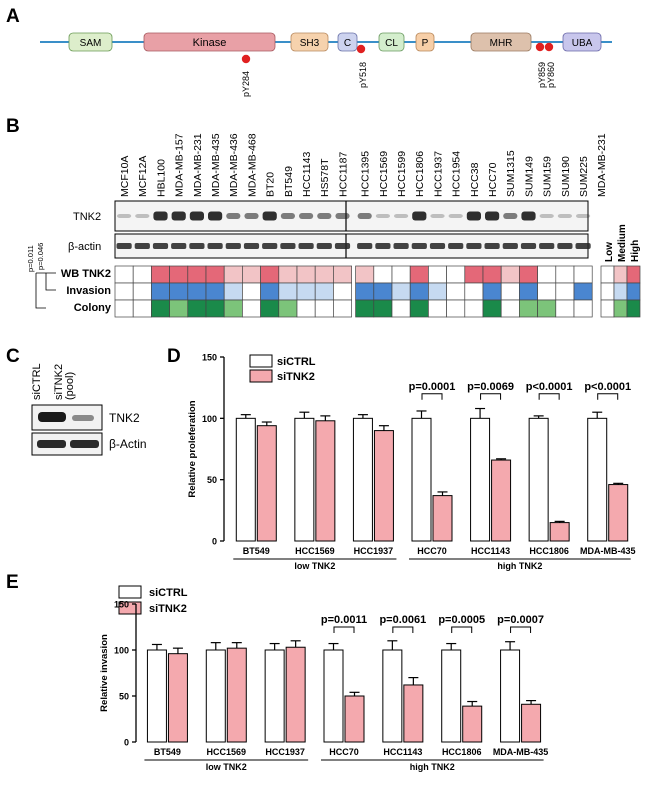  I want to click on cell-line-name: MCF10A, so click(125, 176).